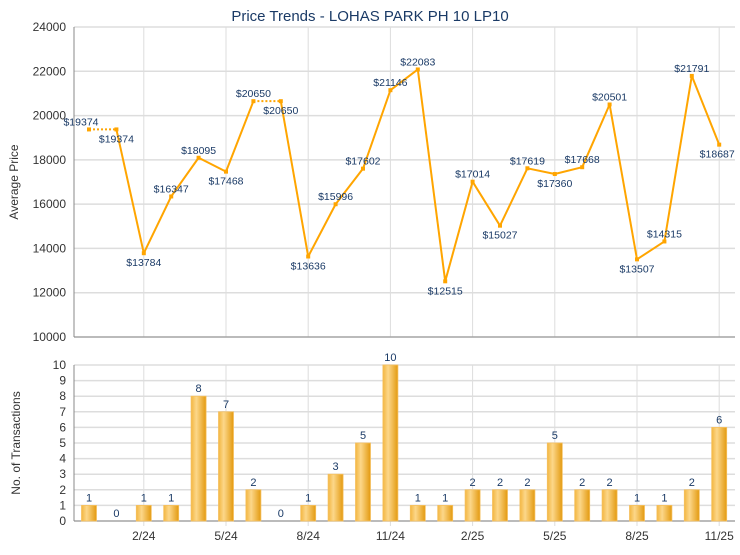  Describe the element at coordinates (198, 151) in the screenshot. I see `price-data-label: $18095` at that location.